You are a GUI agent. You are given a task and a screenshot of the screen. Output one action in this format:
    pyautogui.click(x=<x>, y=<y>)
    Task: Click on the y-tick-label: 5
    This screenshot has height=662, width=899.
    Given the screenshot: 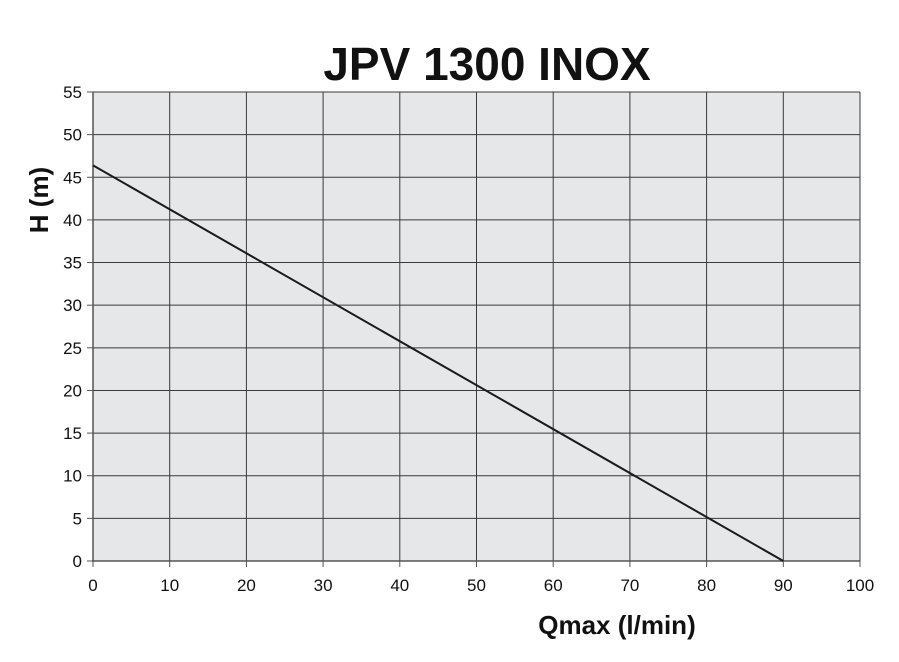 What is the action you would take?
    pyautogui.click(x=77, y=518)
    